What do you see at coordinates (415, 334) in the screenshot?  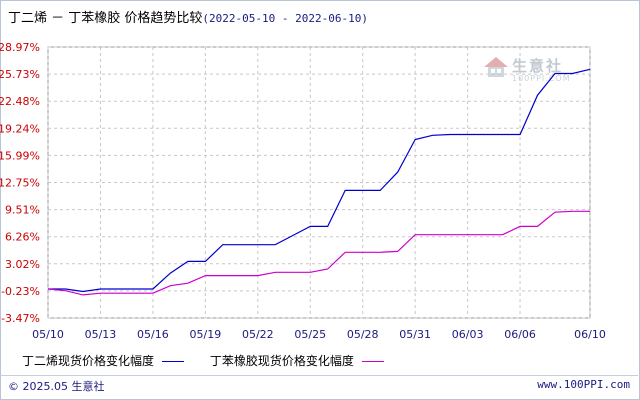 I see `x-tick-label: 05/31` at bounding box center [415, 334].